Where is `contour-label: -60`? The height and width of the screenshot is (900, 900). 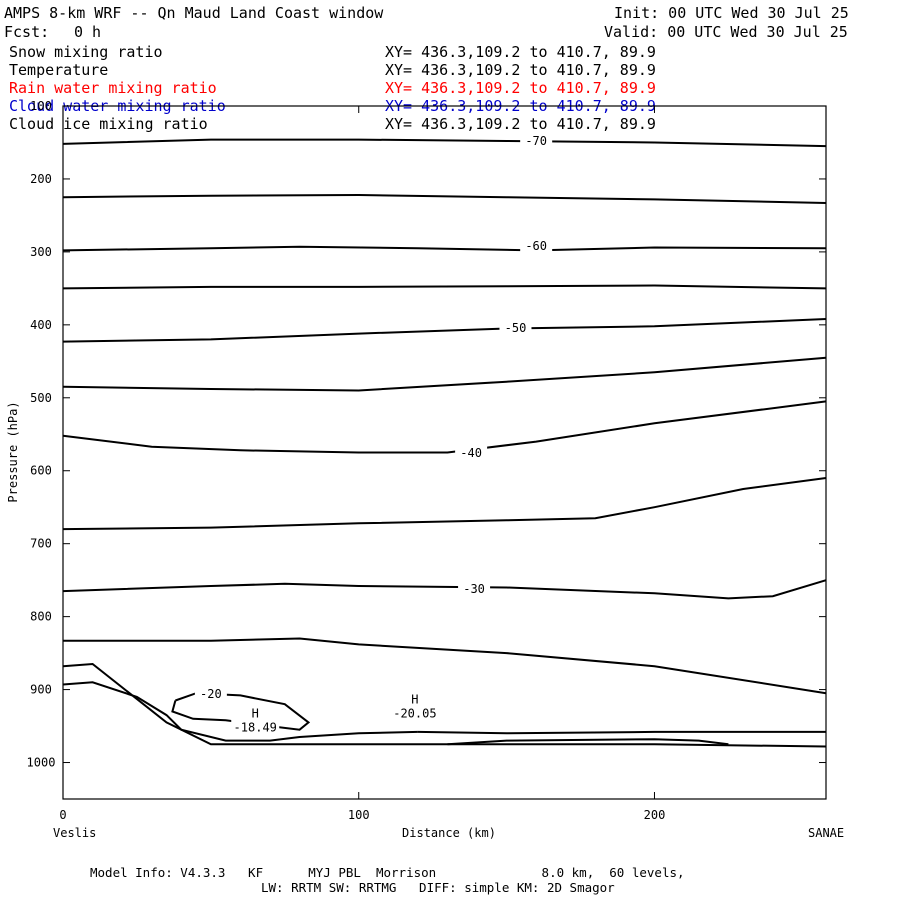
contour-label: -60 is located at coordinates (536, 246).